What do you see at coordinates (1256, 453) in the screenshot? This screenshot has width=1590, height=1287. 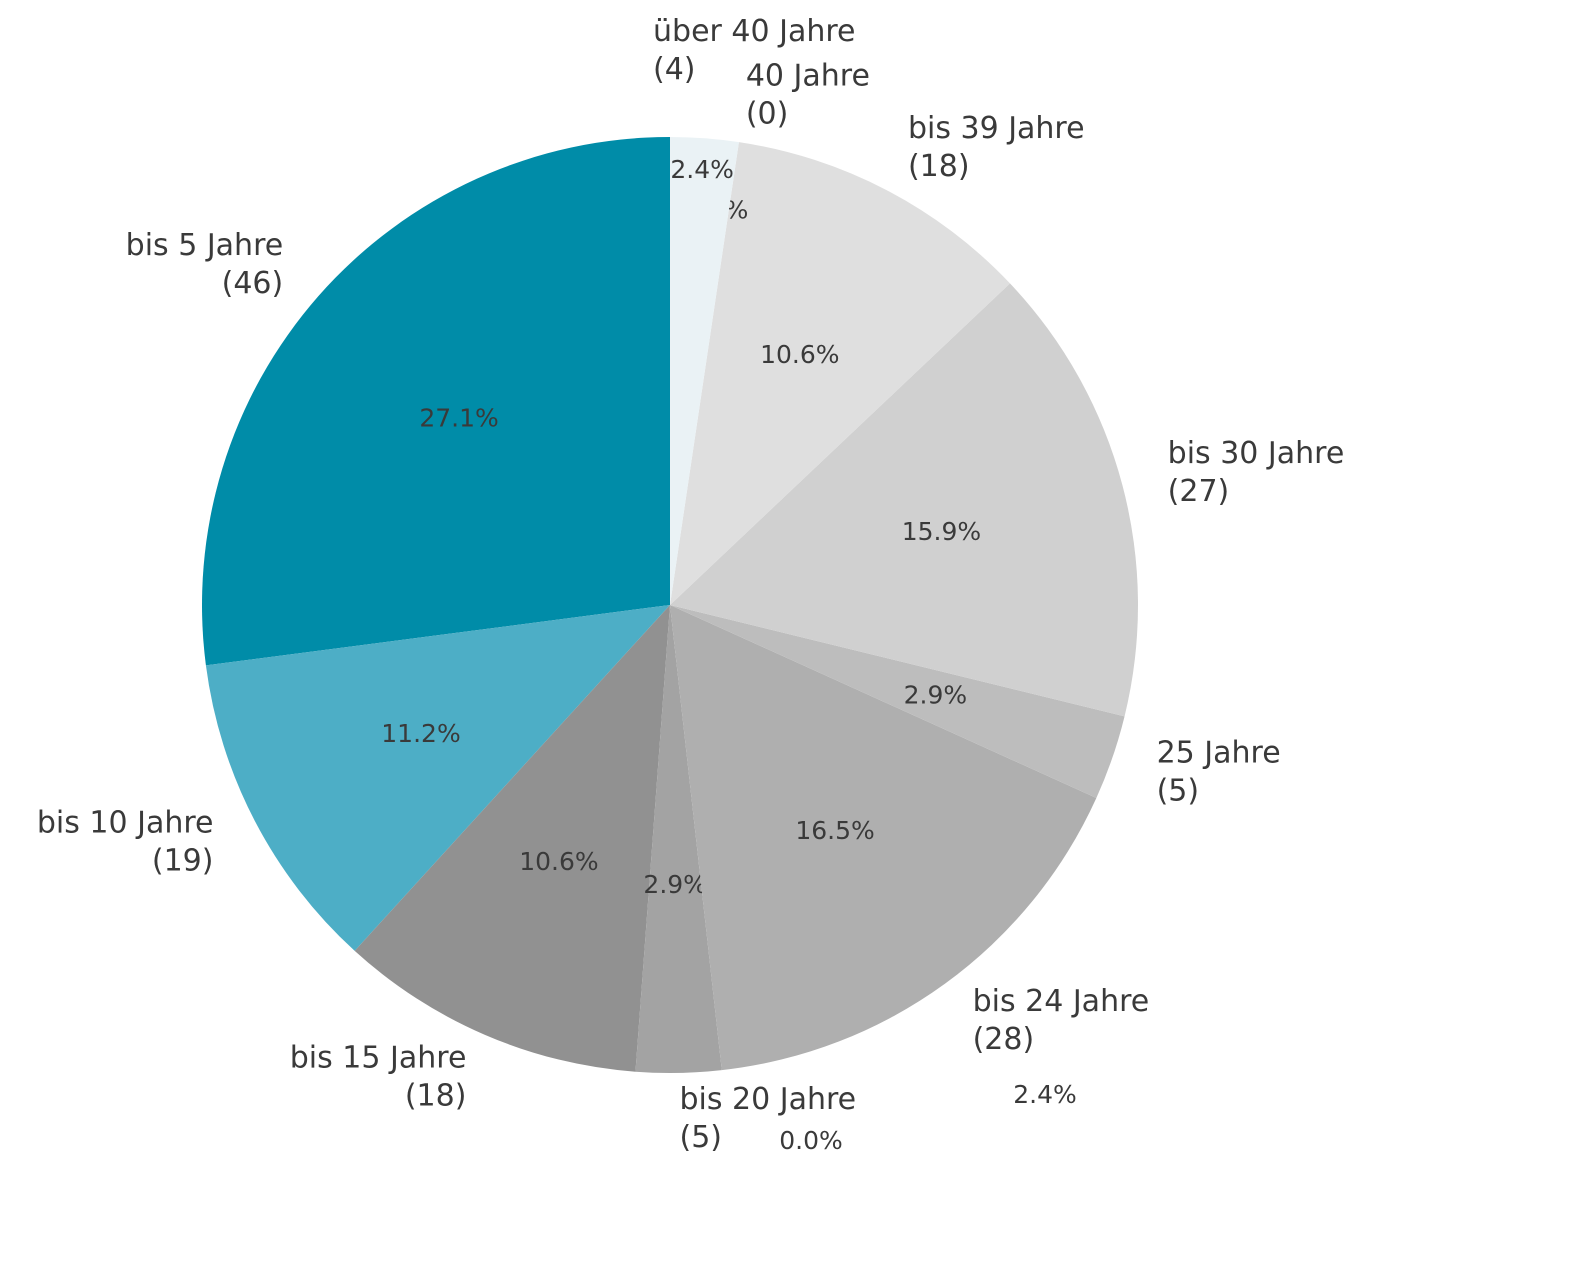 I see `slice-label: bis 30 Jahre` at bounding box center [1256, 453].